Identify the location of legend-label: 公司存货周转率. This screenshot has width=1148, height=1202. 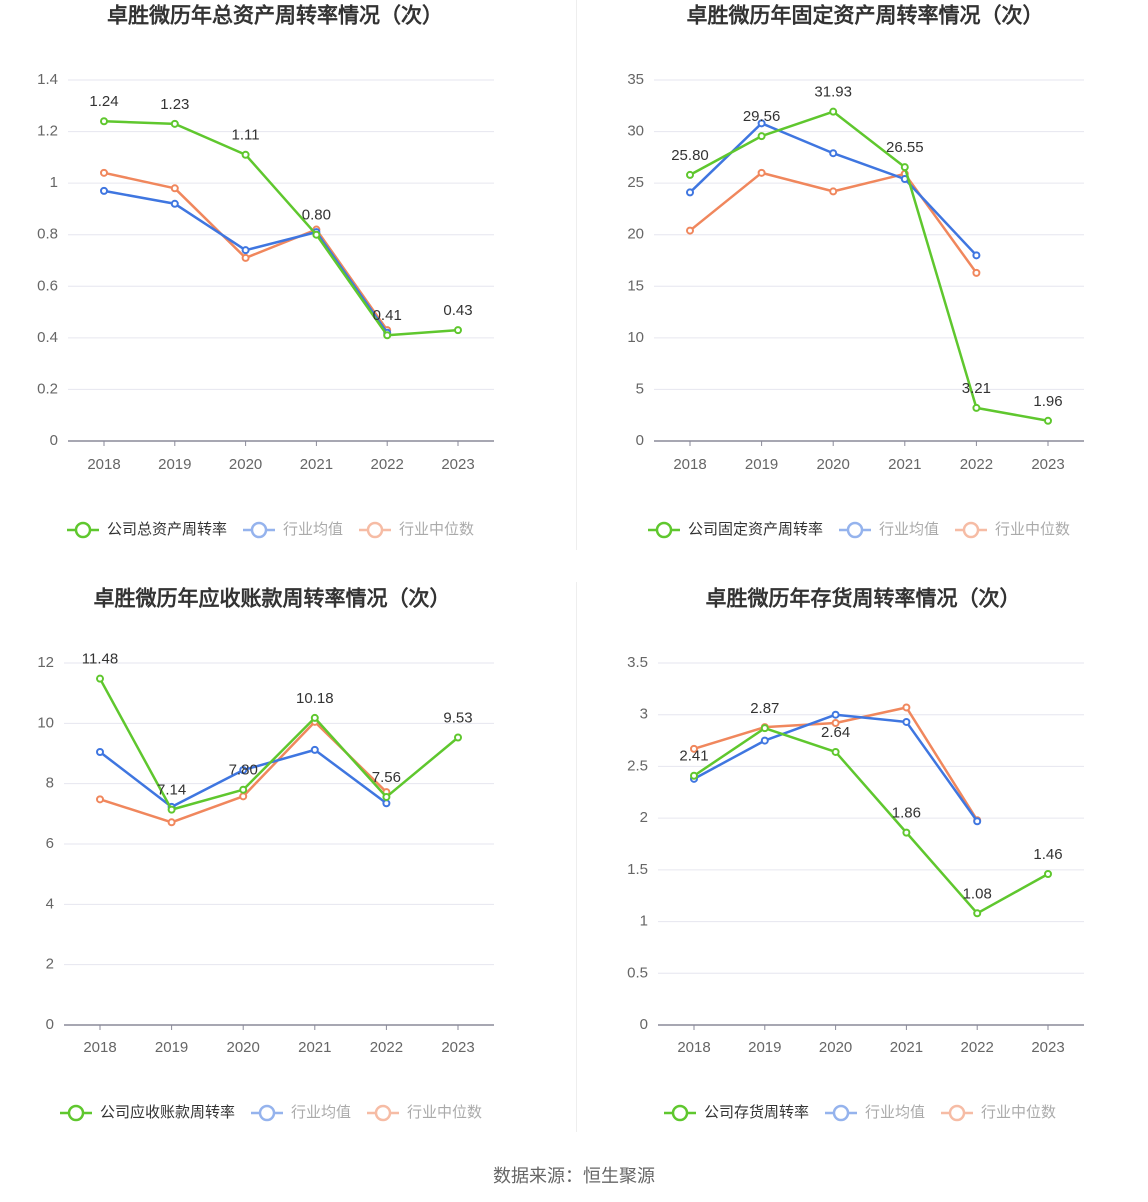
(756, 1112).